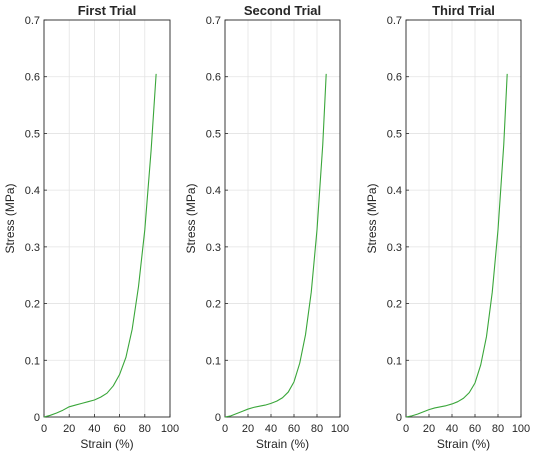 The height and width of the screenshot is (461, 550). Describe the element at coordinates (463, 10) in the screenshot. I see `chart-title: Third Trial` at that location.